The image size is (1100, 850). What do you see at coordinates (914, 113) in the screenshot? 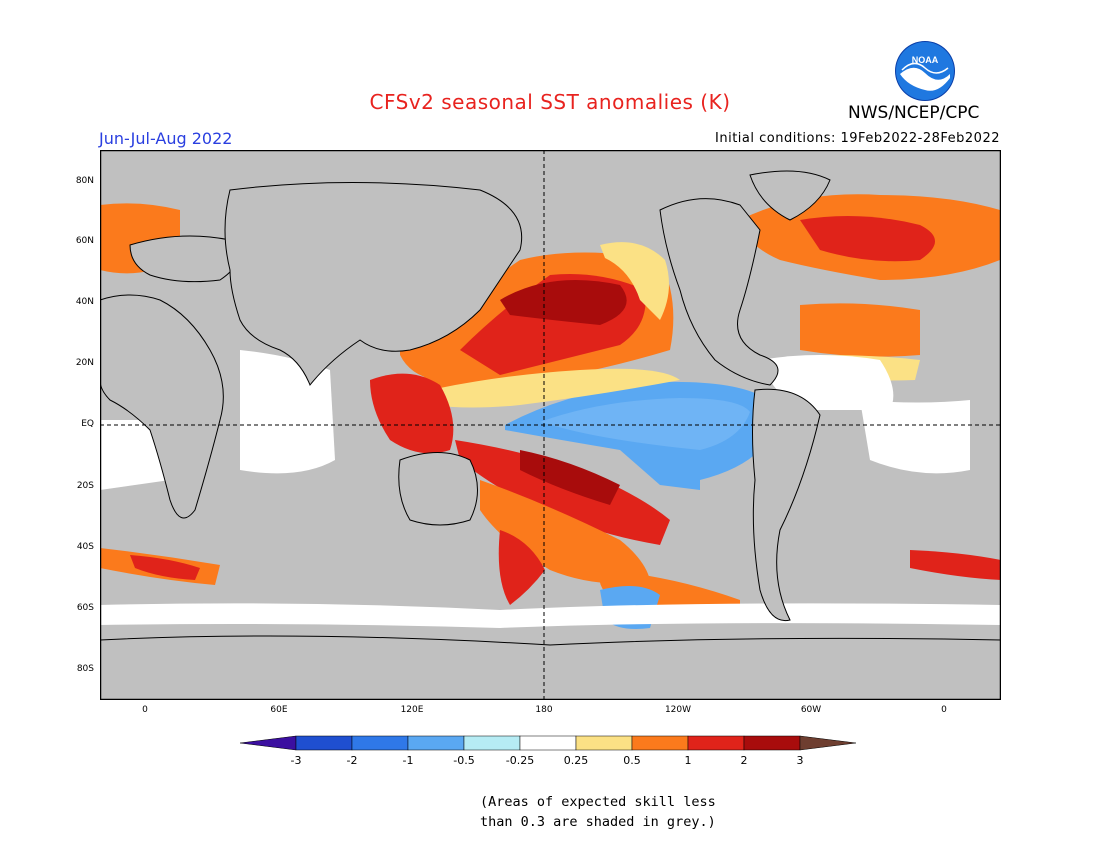
I see `agency-label: NWS/NCEP/CPC` at bounding box center [914, 113].